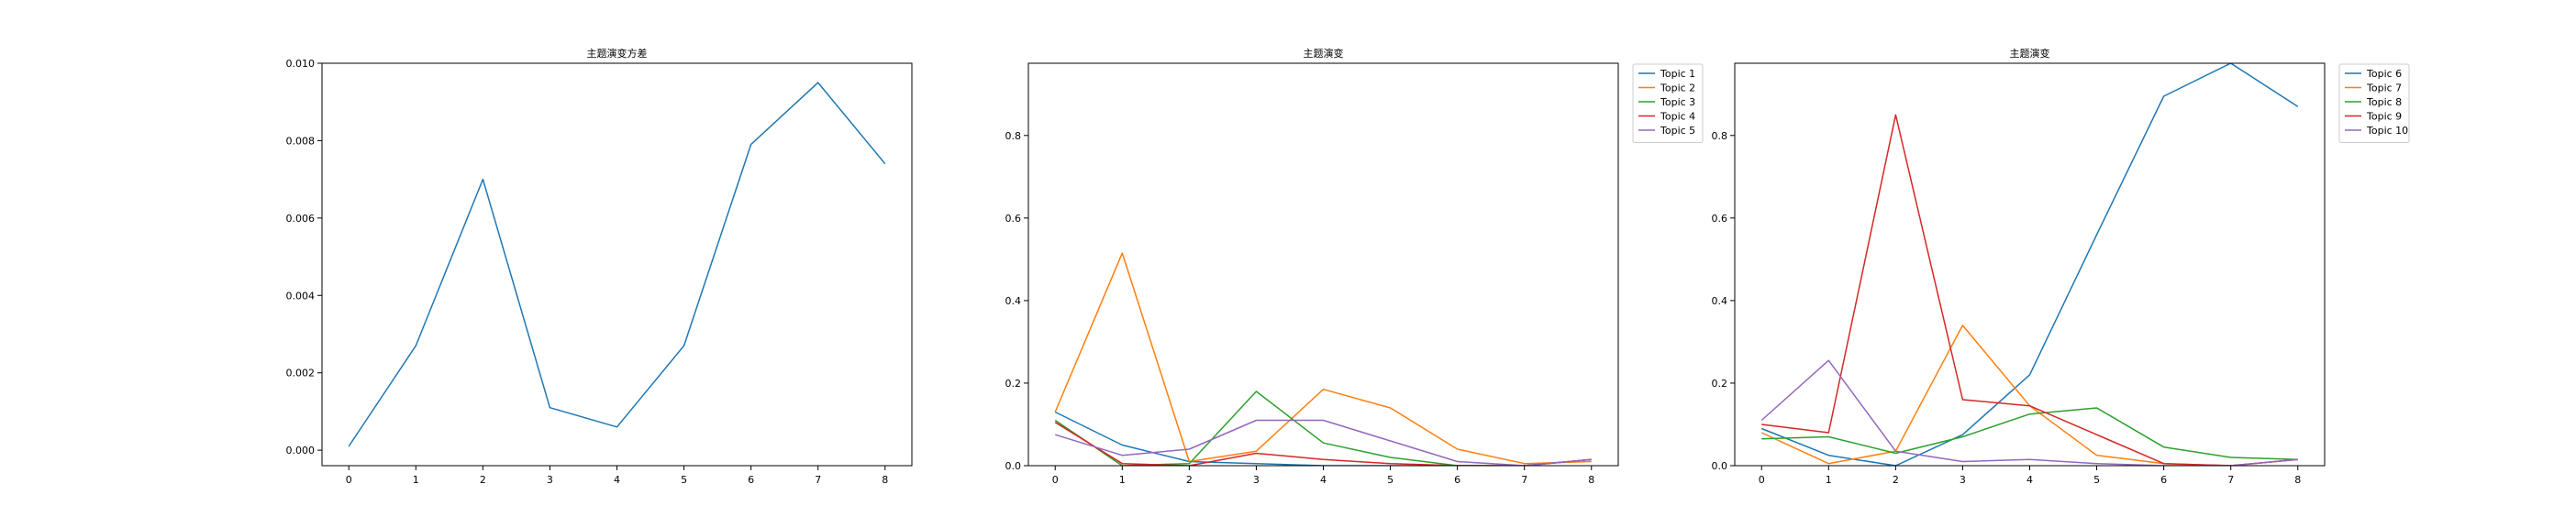  I want to click on y-tick-label: 0.010, so click(301, 64).